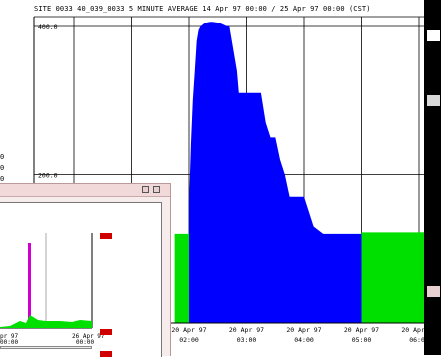 The height and width of the screenshot is (361, 441). Describe the element at coordinates (156, 189) in the screenshot. I see `maximize-button` at that location.